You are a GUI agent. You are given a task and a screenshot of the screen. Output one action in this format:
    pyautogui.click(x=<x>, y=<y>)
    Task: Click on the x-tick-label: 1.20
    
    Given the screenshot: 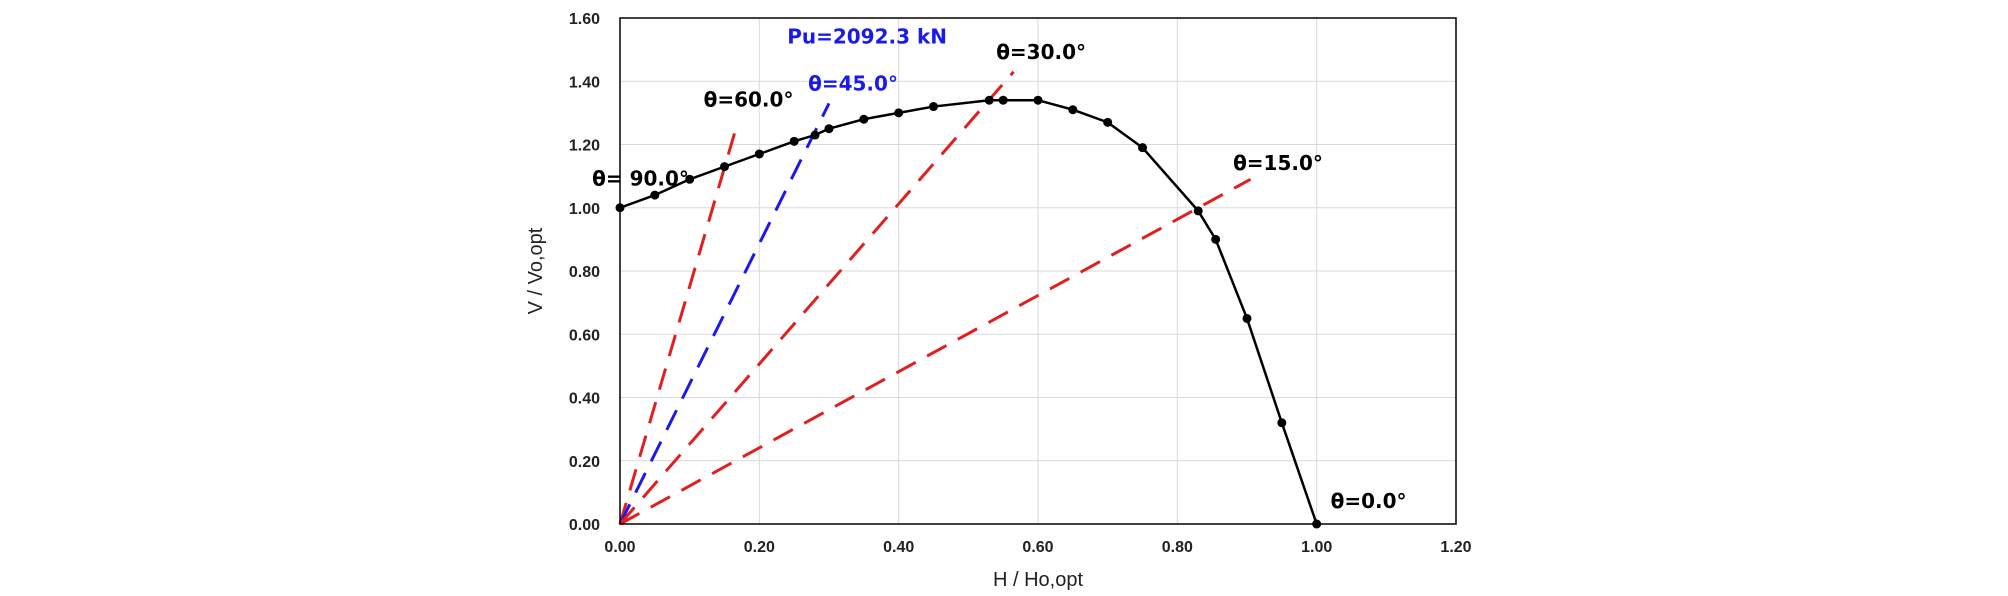 What is the action you would take?
    pyautogui.click(x=1455, y=547)
    